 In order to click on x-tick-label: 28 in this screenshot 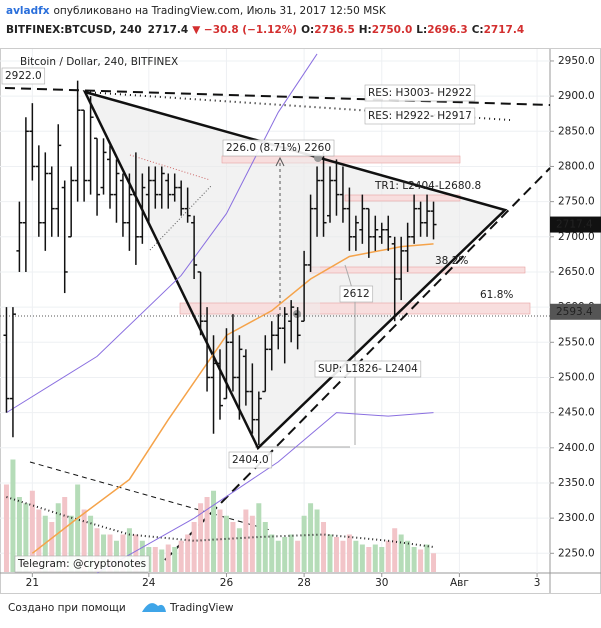, I will do `click(303, 583)`.